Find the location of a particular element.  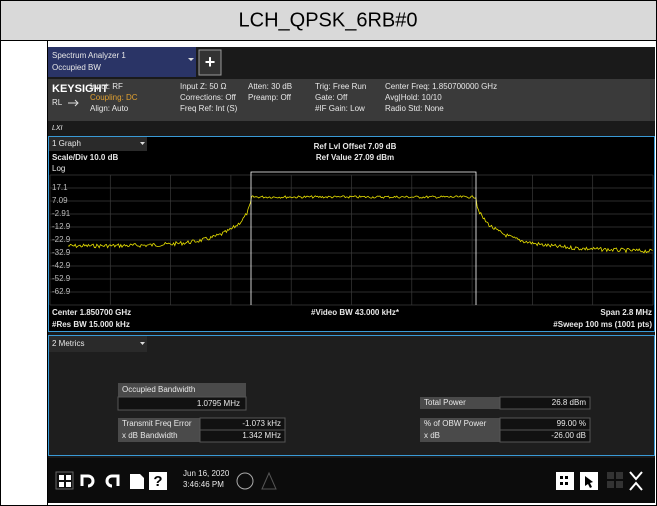

metric-label: Total Power is located at coordinates (445, 402).